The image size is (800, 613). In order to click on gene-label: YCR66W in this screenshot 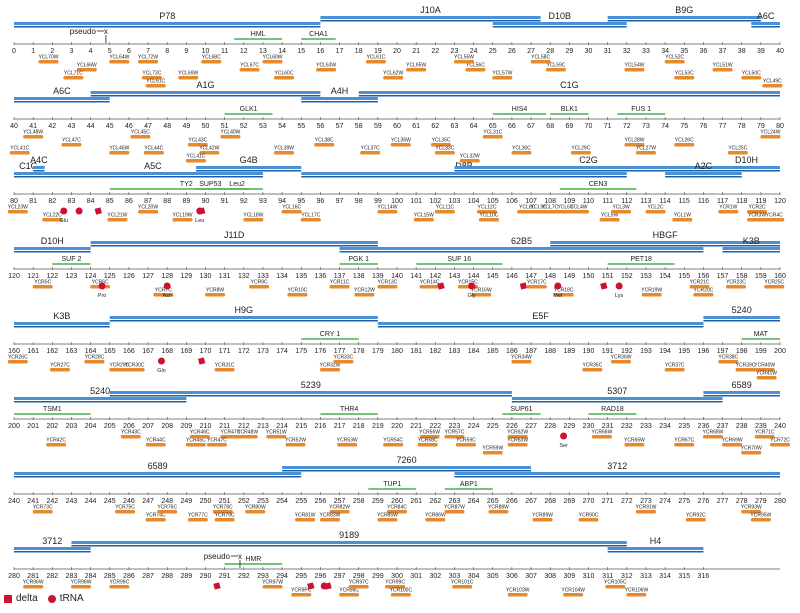, I will do `click(601, 433)`.